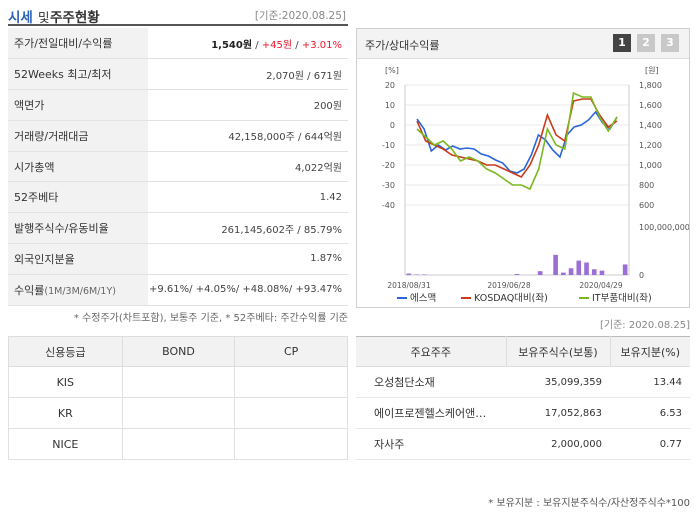 This screenshot has width=698, height=512. Describe the element at coordinates (558, 413) in the screenshot. I see `holder-shares: 17,052,863` at that location.